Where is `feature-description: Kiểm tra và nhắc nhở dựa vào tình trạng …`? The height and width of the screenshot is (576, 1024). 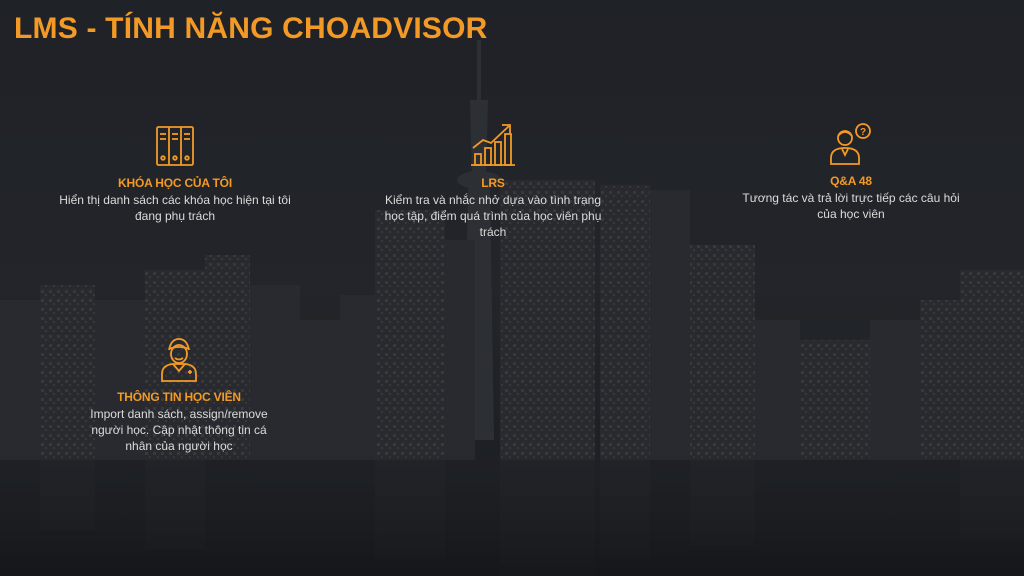 feature-description: Kiểm tra và nhắc nhở dựa vào tình trạng … is located at coordinates (493, 216).